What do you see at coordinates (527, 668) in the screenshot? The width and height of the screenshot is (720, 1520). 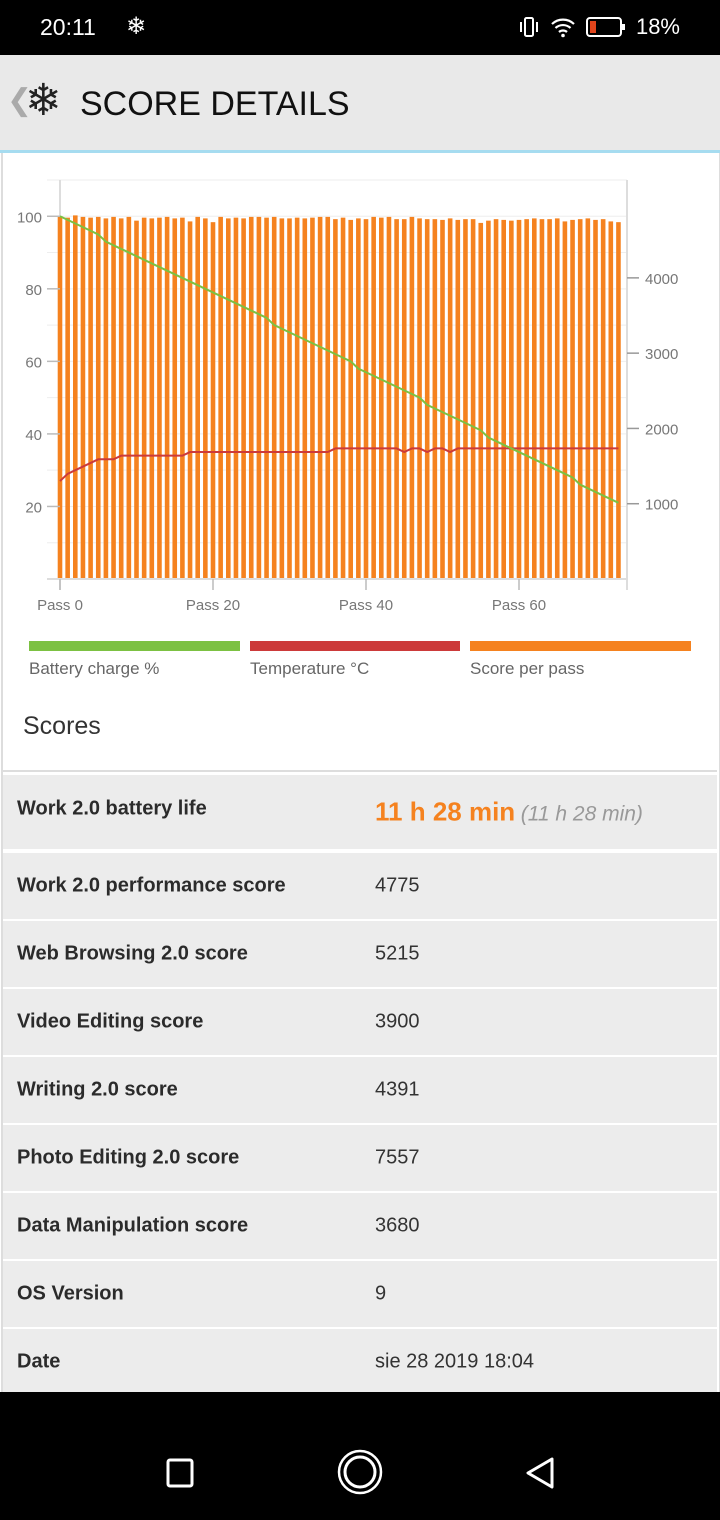 I see `legend-label: Score per pass` at bounding box center [527, 668].